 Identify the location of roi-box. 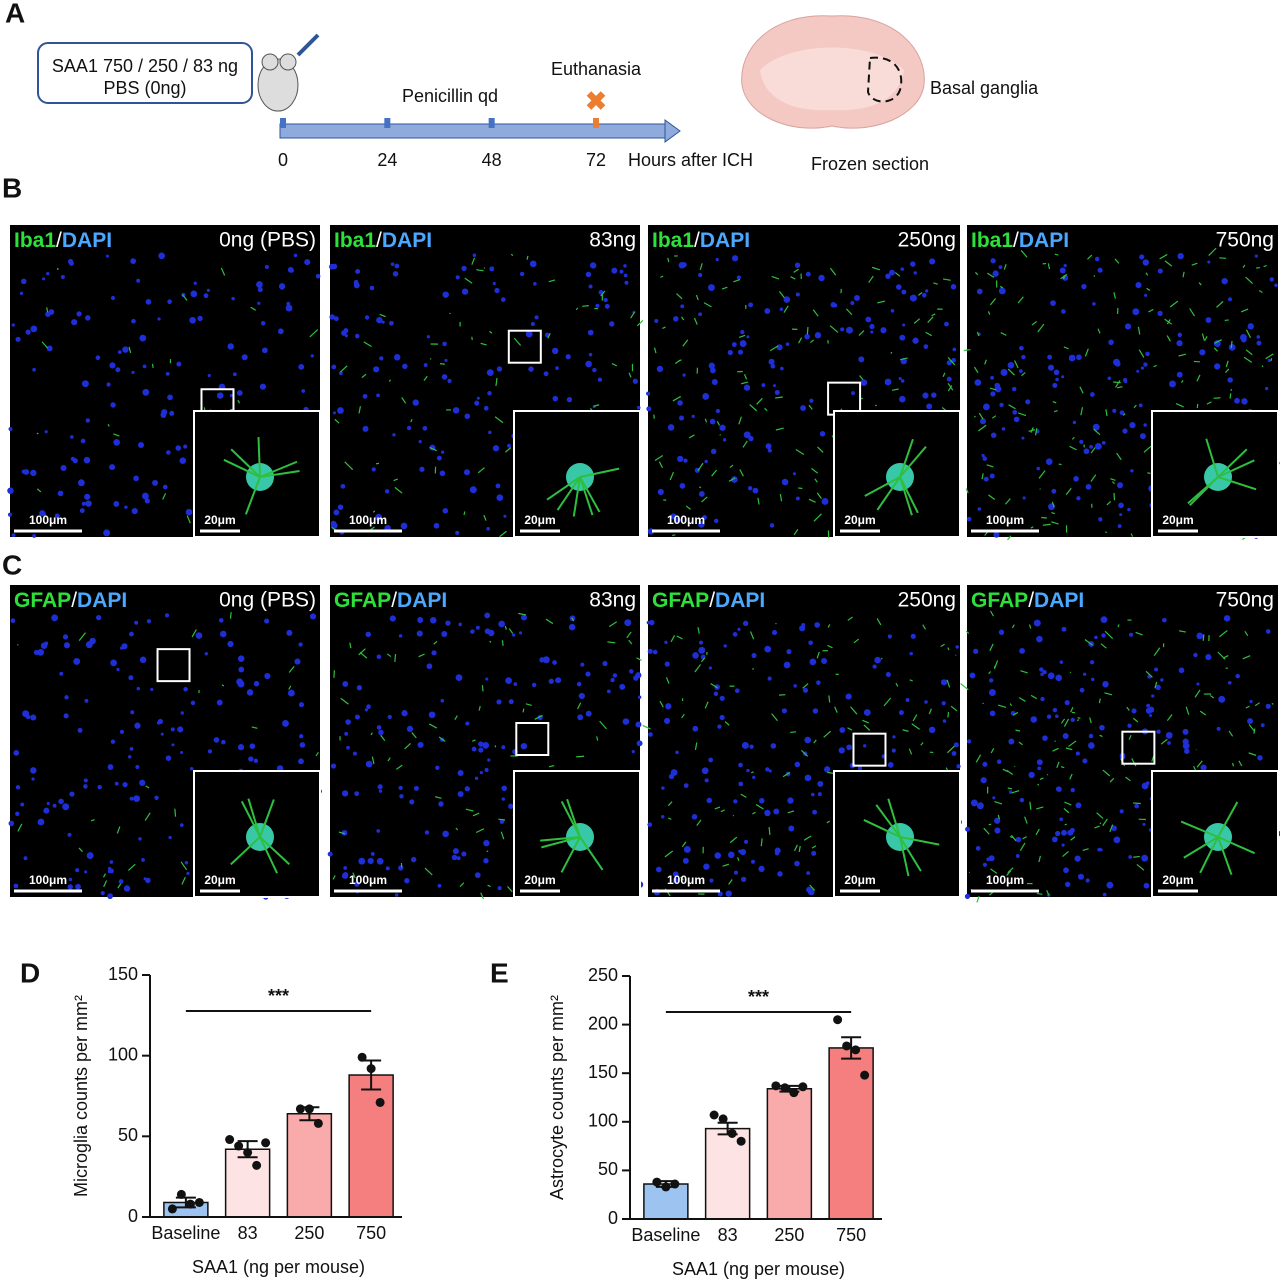
(173, 665).